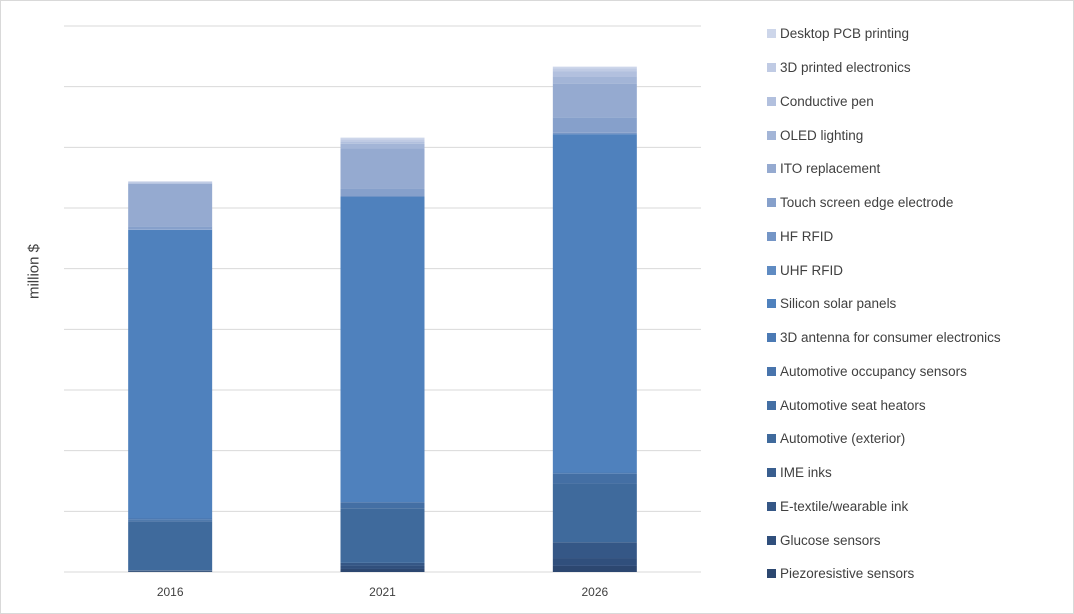 This screenshot has height=614, width=1074. I want to click on legend-label: Desktop PCB printing, so click(845, 34).